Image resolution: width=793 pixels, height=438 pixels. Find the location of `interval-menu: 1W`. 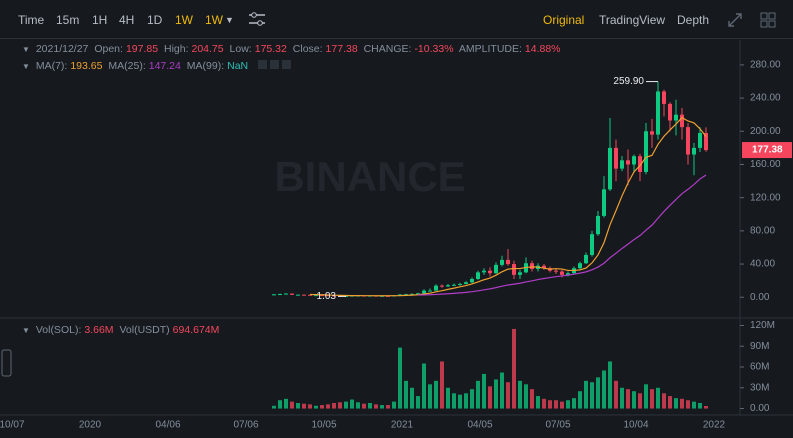

interval-menu: 1W is located at coordinates (214, 20).